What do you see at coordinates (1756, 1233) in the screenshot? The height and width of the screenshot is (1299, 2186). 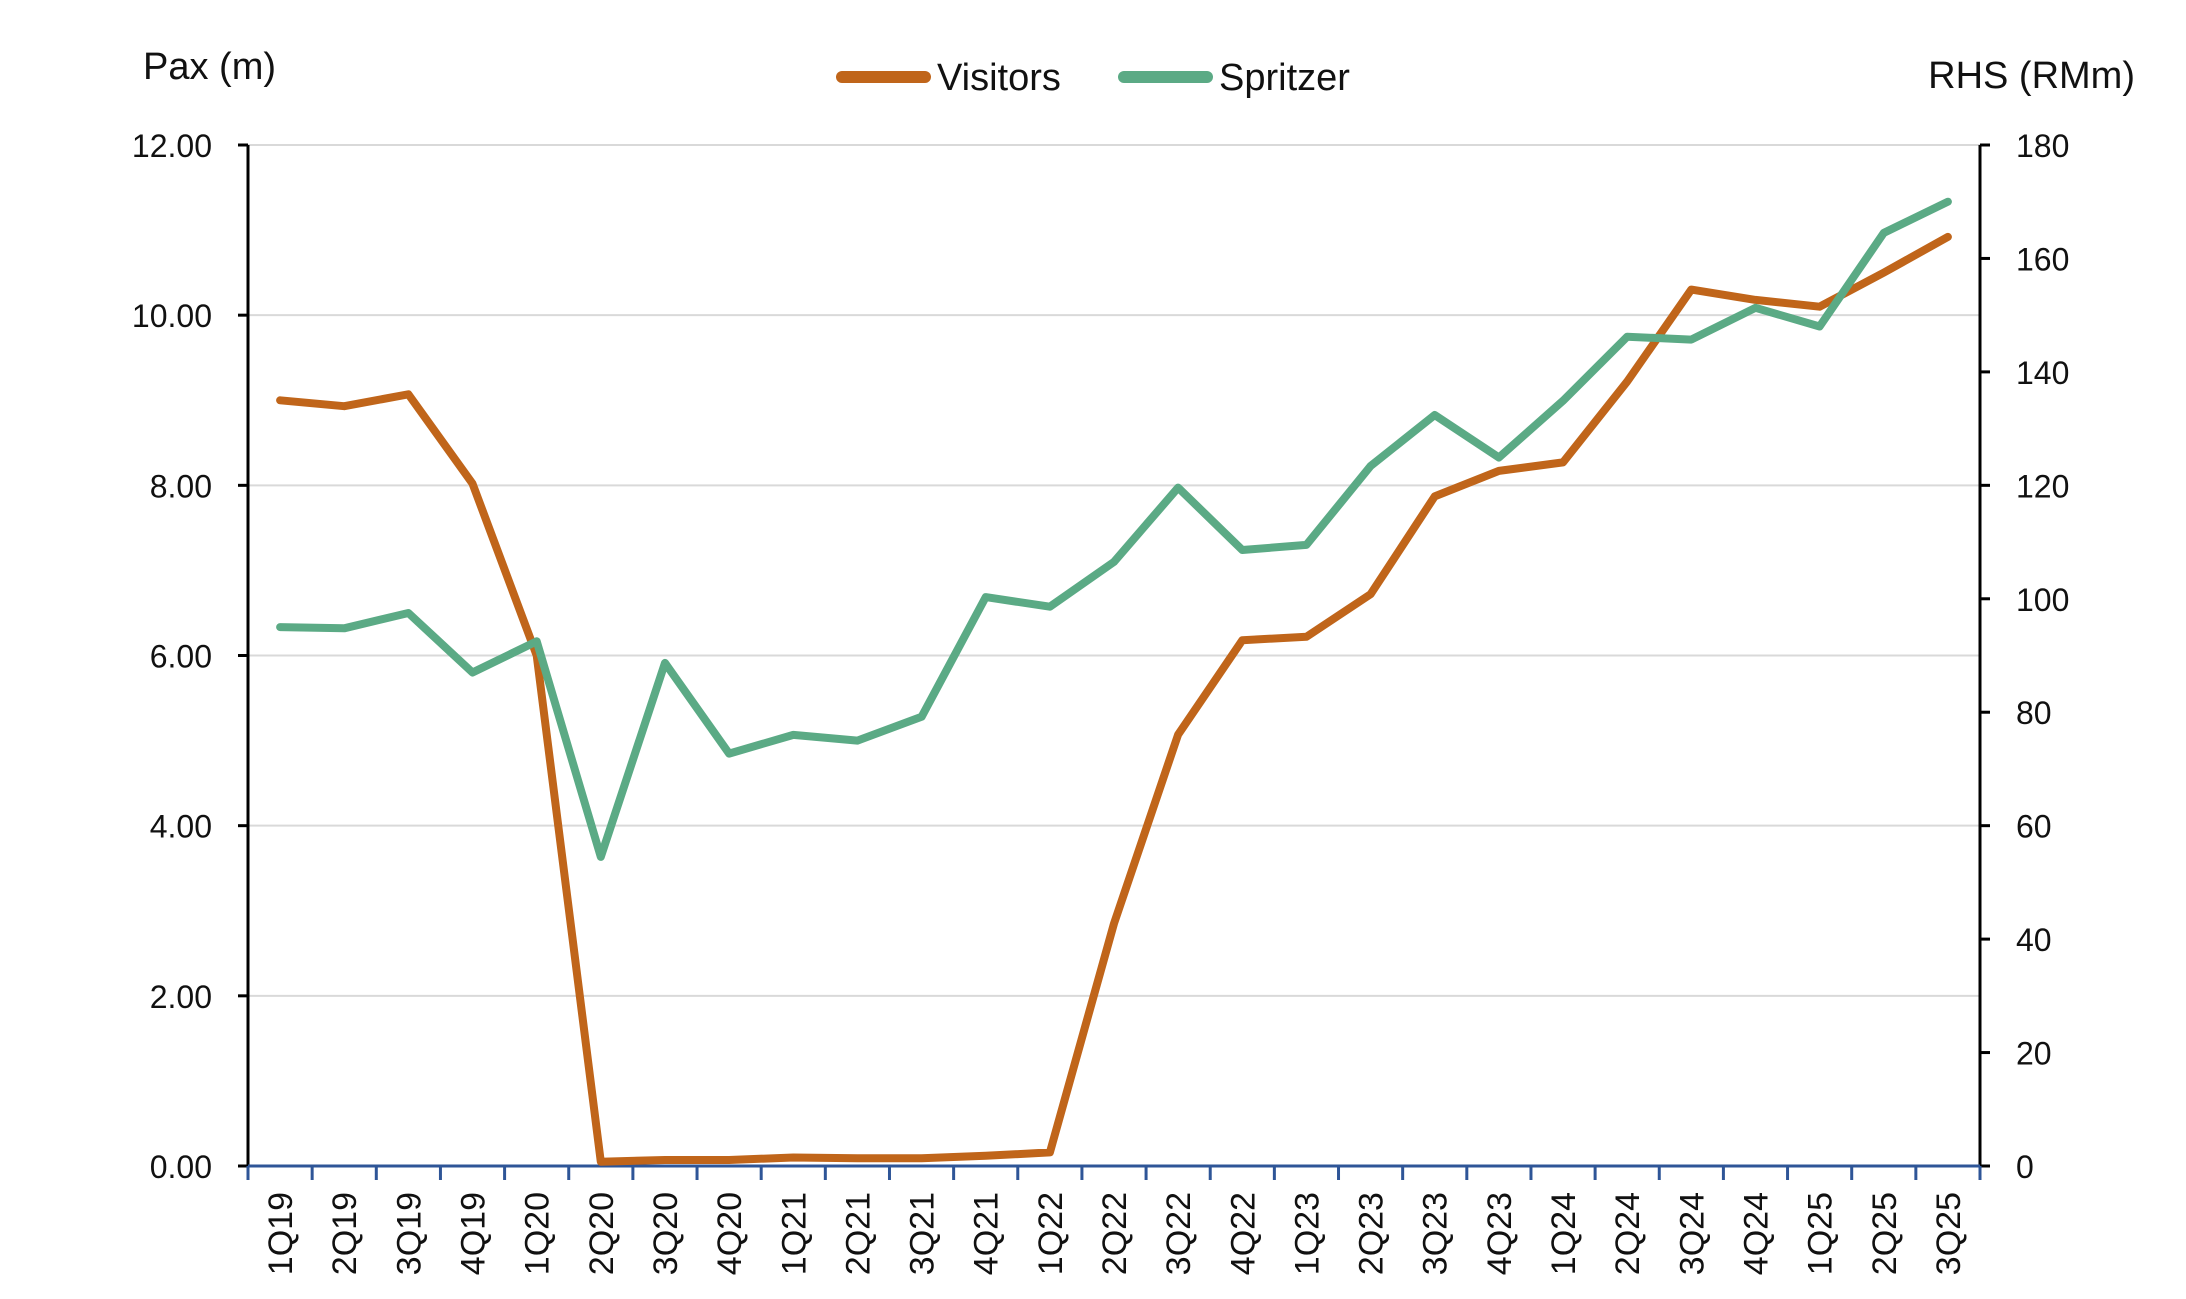 I see `x-tick-label: 4Q24` at bounding box center [1756, 1233].